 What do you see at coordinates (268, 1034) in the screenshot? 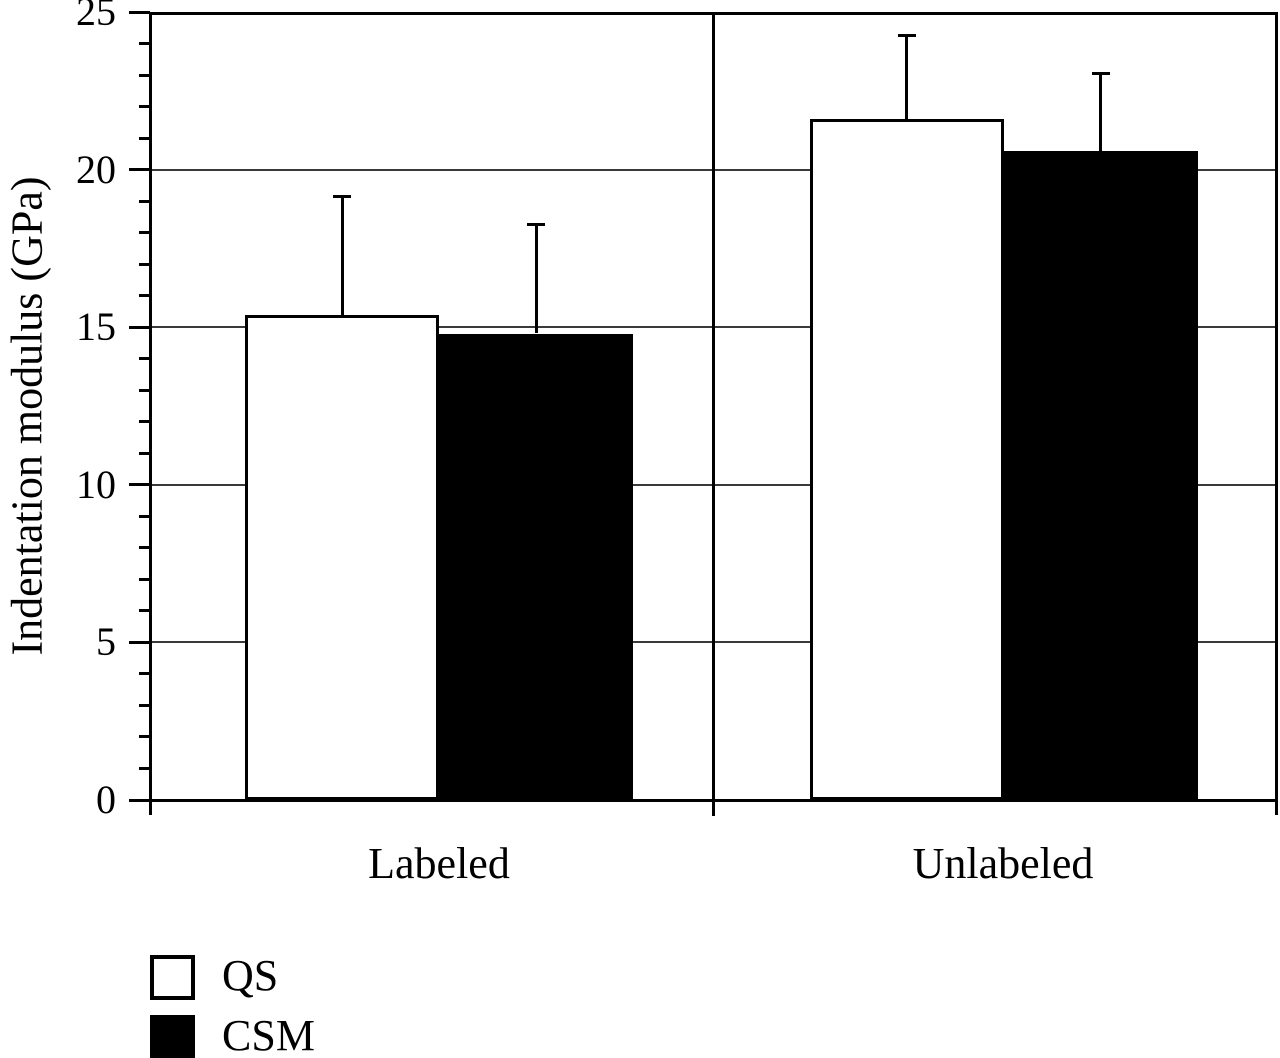
I see `legend-label-csm: CSM` at bounding box center [268, 1034].